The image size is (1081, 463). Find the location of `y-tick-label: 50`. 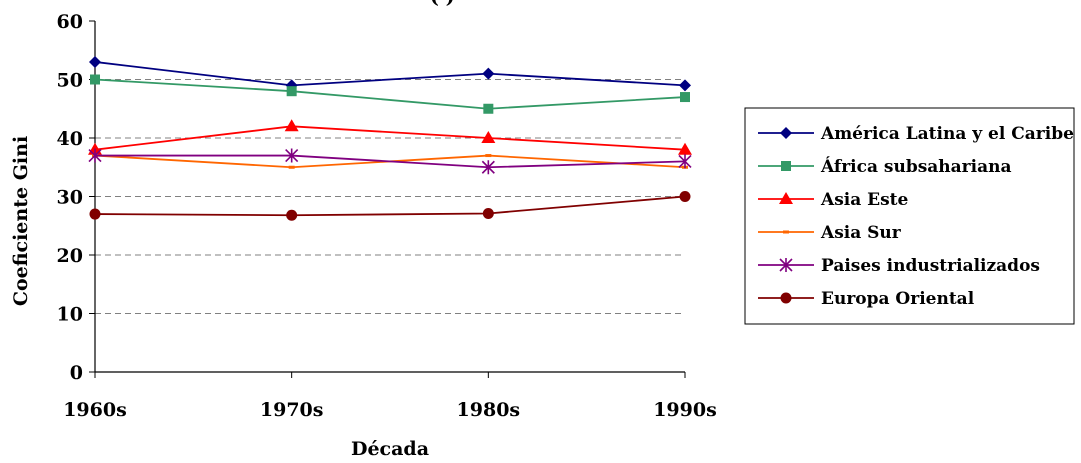

y-tick-label: 50 is located at coordinates (70, 81).